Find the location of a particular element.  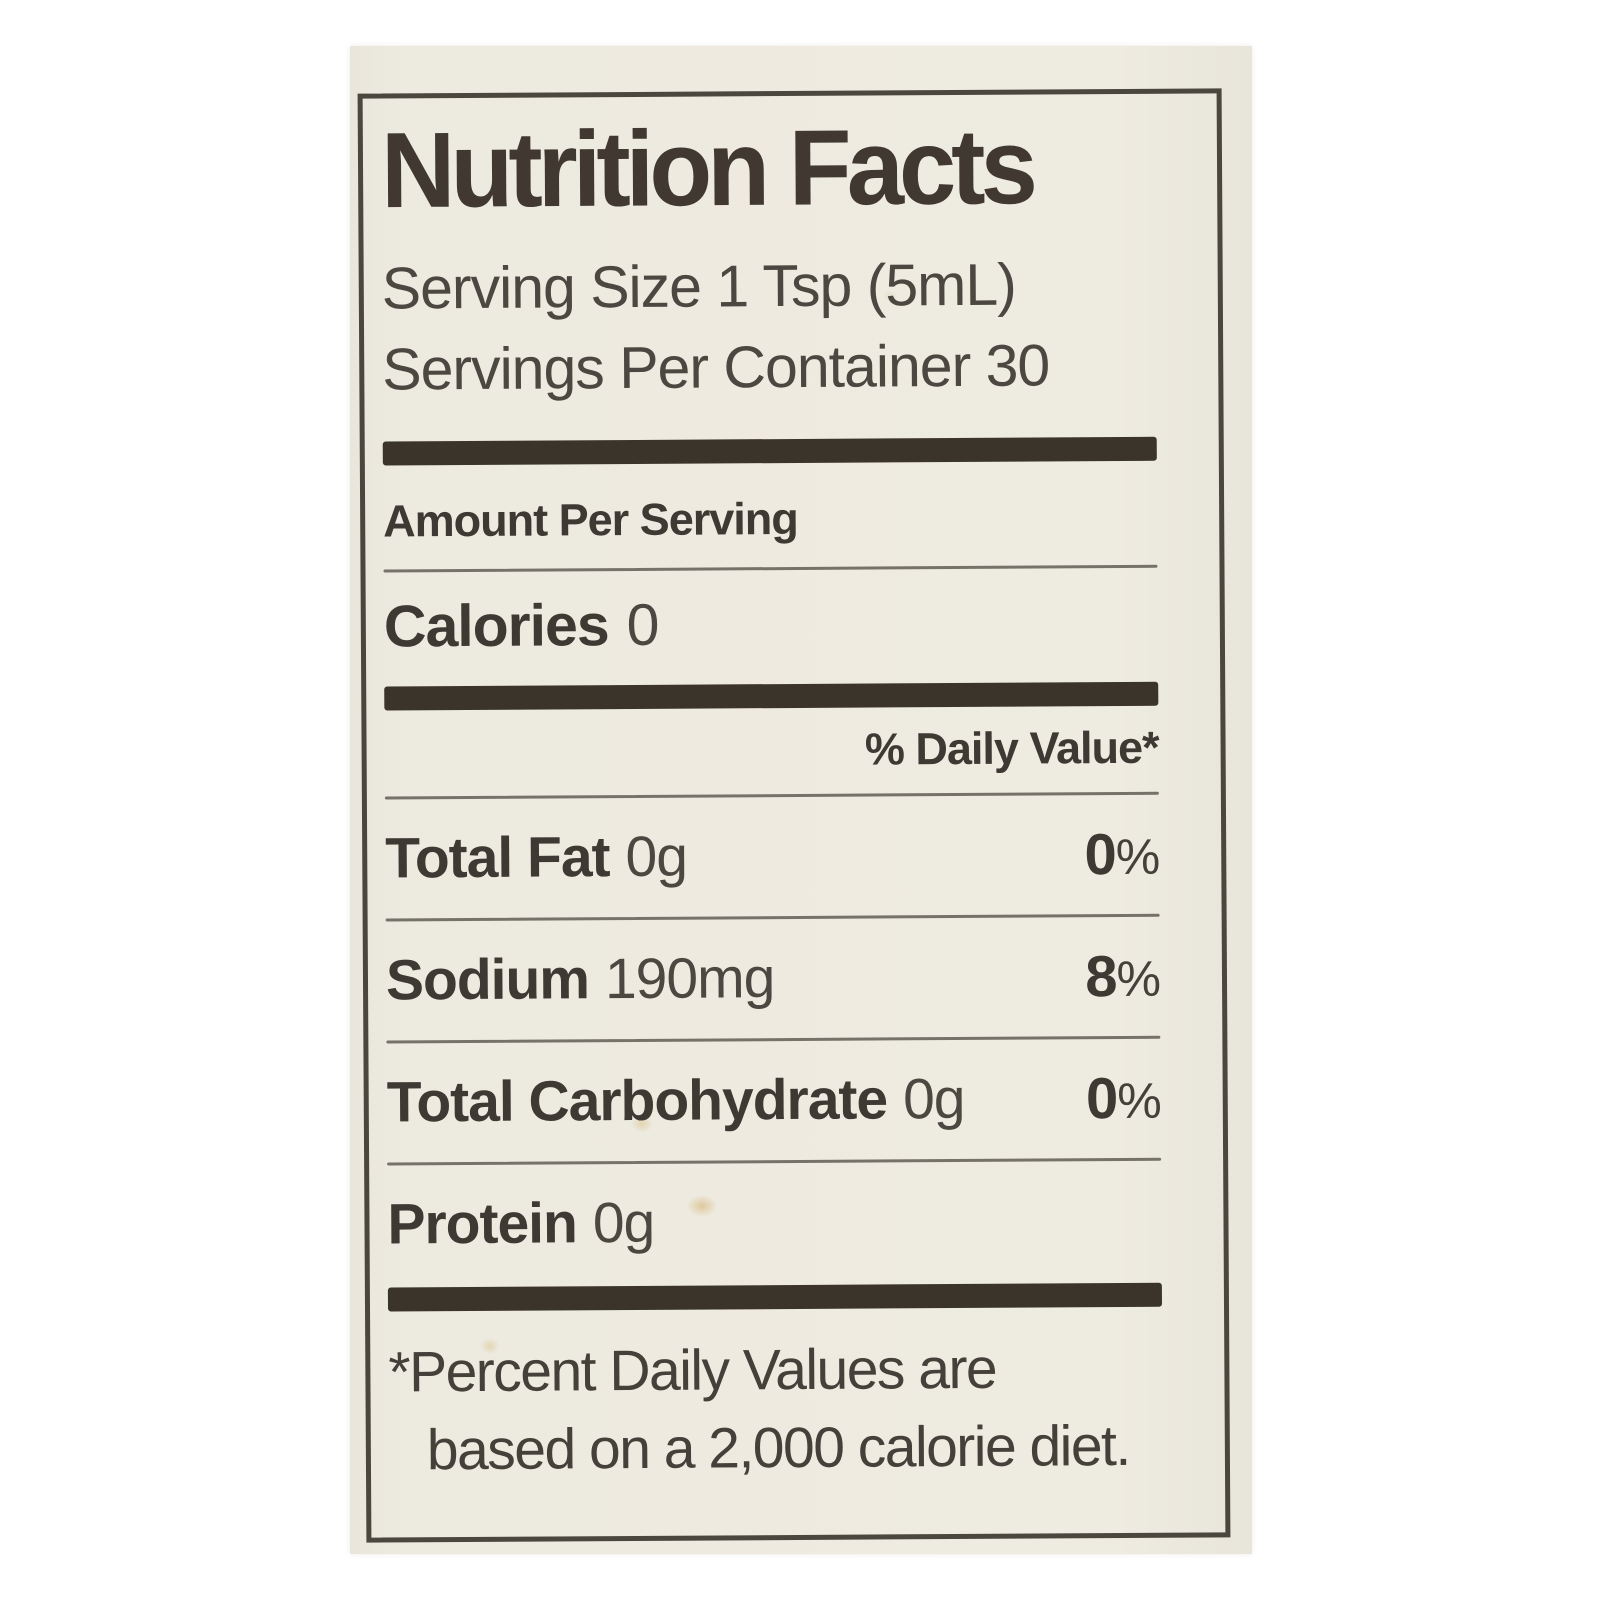

nutrition-facts-title: Nutrition Facts is located at coordinates (707, 168).